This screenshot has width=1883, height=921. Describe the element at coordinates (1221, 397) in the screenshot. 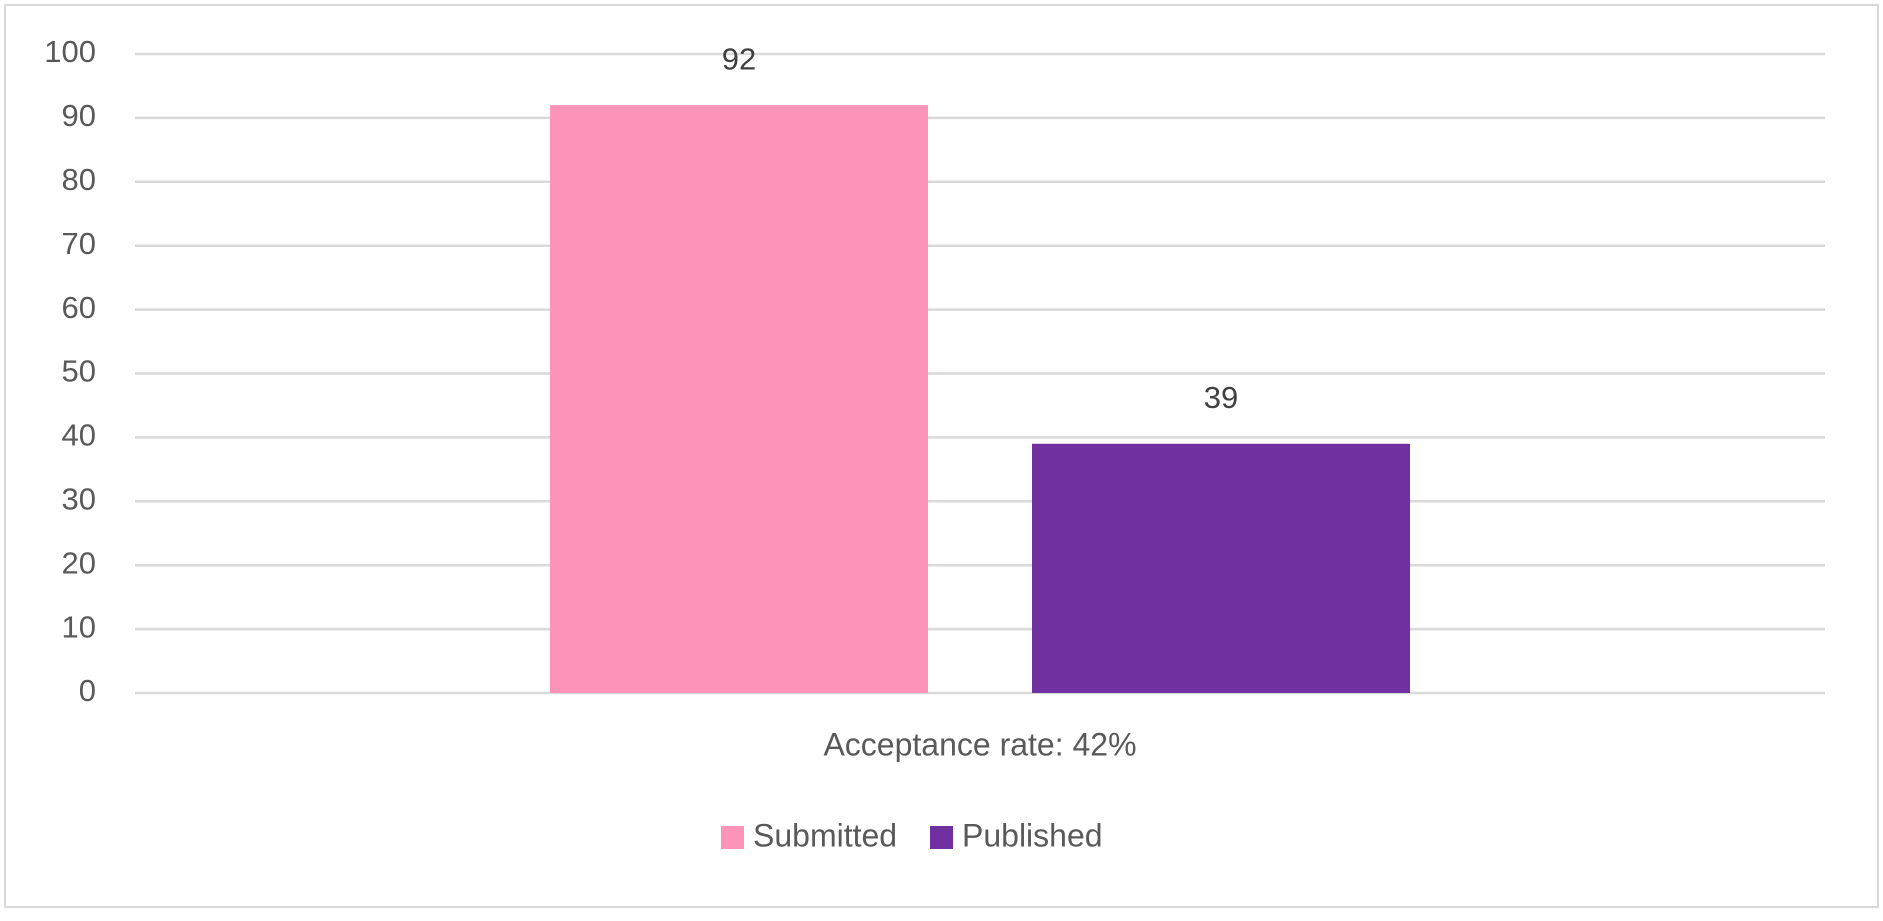

I see `data-label: 39` at that location.